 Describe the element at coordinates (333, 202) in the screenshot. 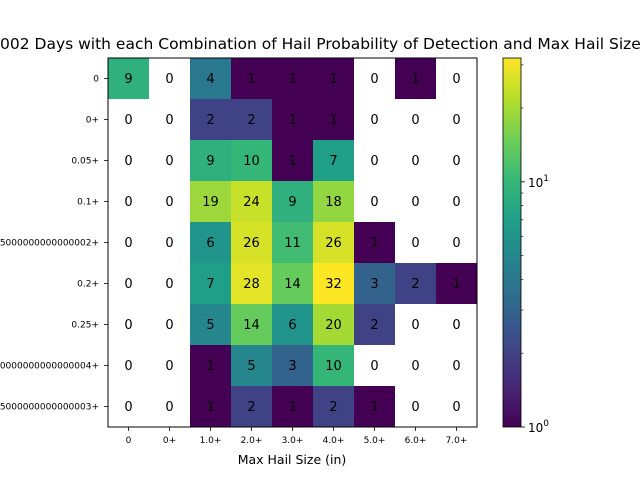

I see `cell-value-label: 18` at that location.